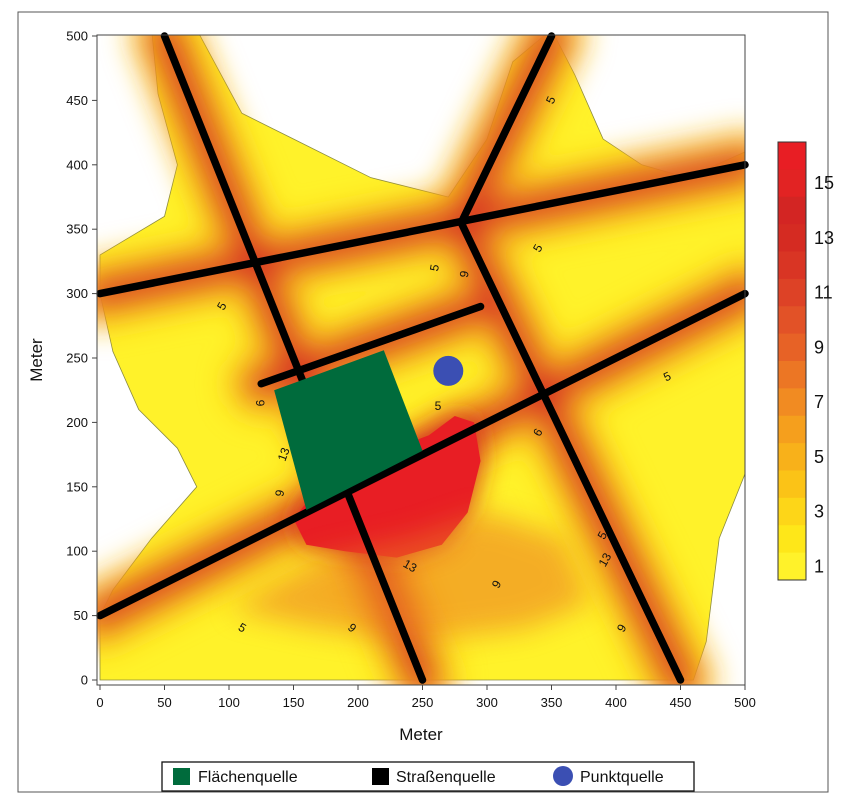 This screenshot has height=802, width=848. Describe the element at coordinates (448, 370) in the screenshot. I see `point-source-marker` at that location.